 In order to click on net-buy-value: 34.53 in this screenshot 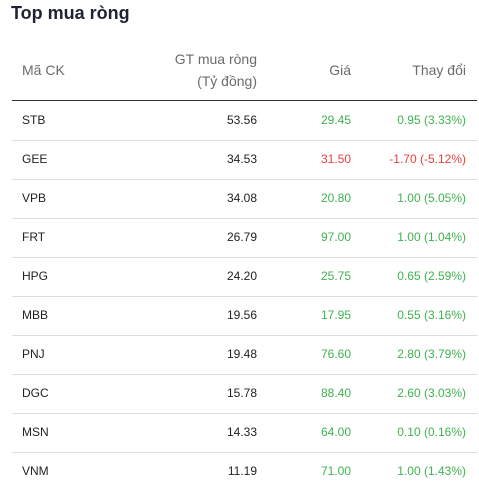, I will do `click(241, 159)`.